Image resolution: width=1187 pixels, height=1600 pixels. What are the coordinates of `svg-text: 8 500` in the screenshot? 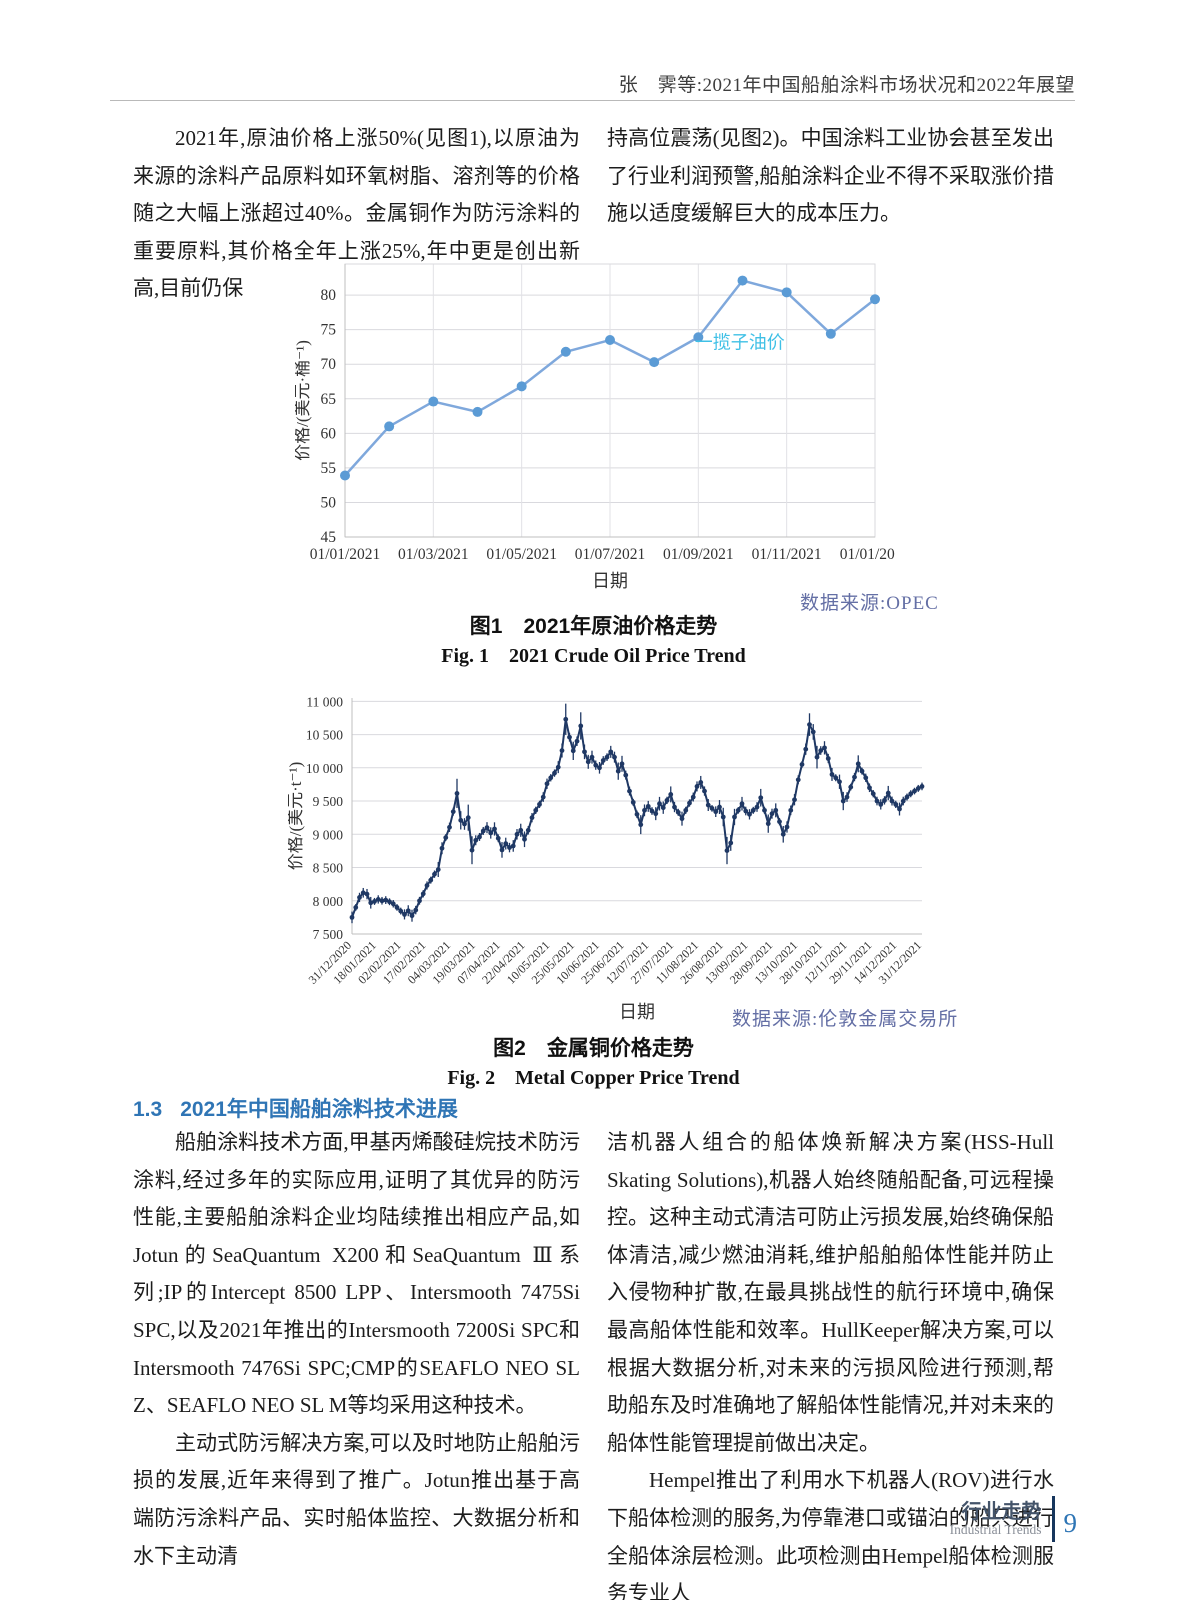 It's located at (328, 868).